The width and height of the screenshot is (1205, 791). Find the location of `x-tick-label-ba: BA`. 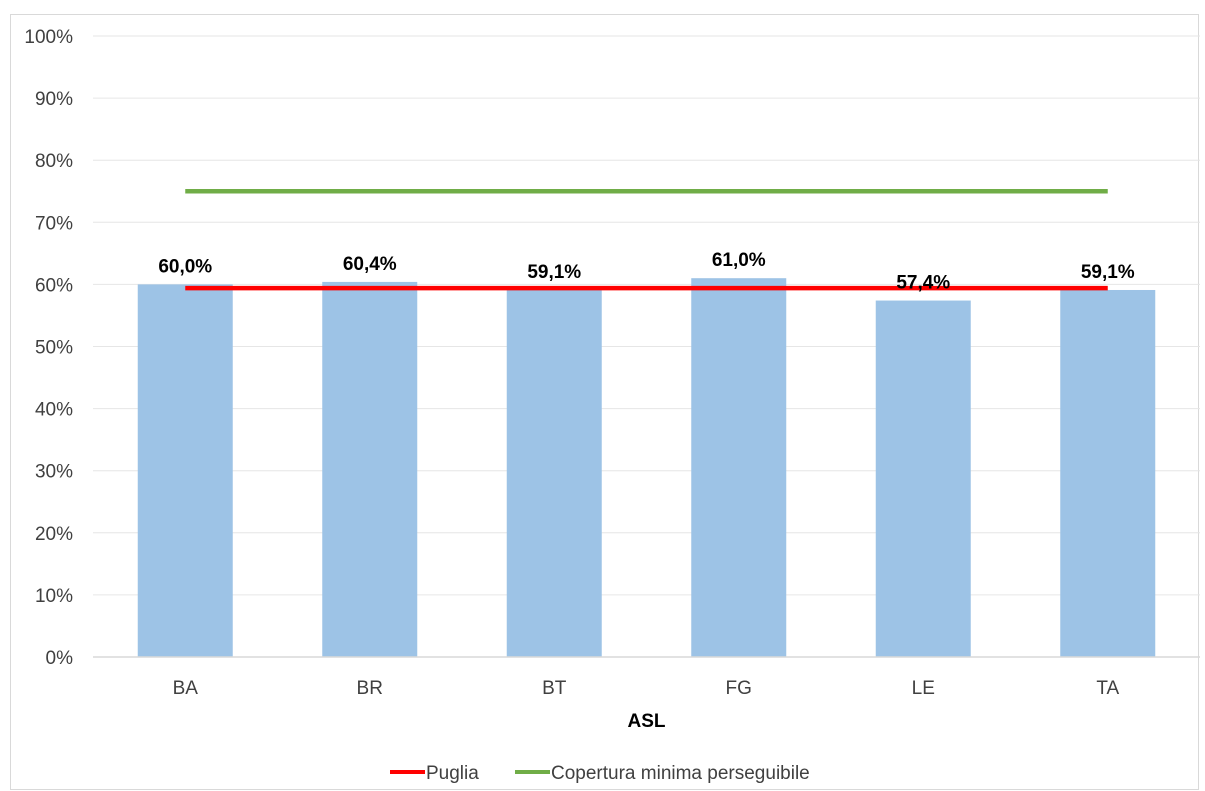

x-tick-label-ba: BA is located at coordinates (186, 688).